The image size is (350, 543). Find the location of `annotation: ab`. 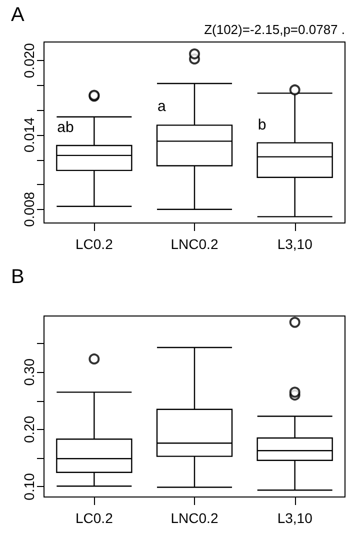

annotation: ab is located at coordinates (65, 127).